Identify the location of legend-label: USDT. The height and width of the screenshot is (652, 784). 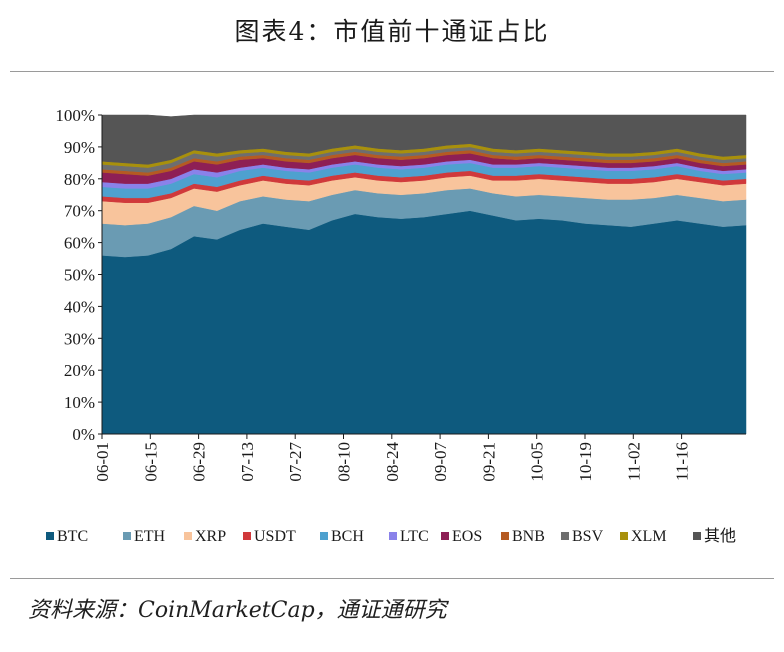
(275, 536).